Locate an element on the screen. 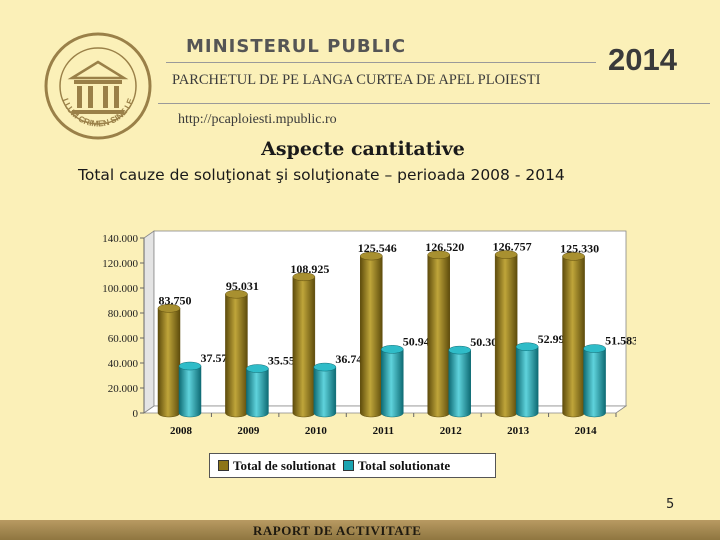  slide-title: Aspecte cantitative is located at coordinates (363, 149).